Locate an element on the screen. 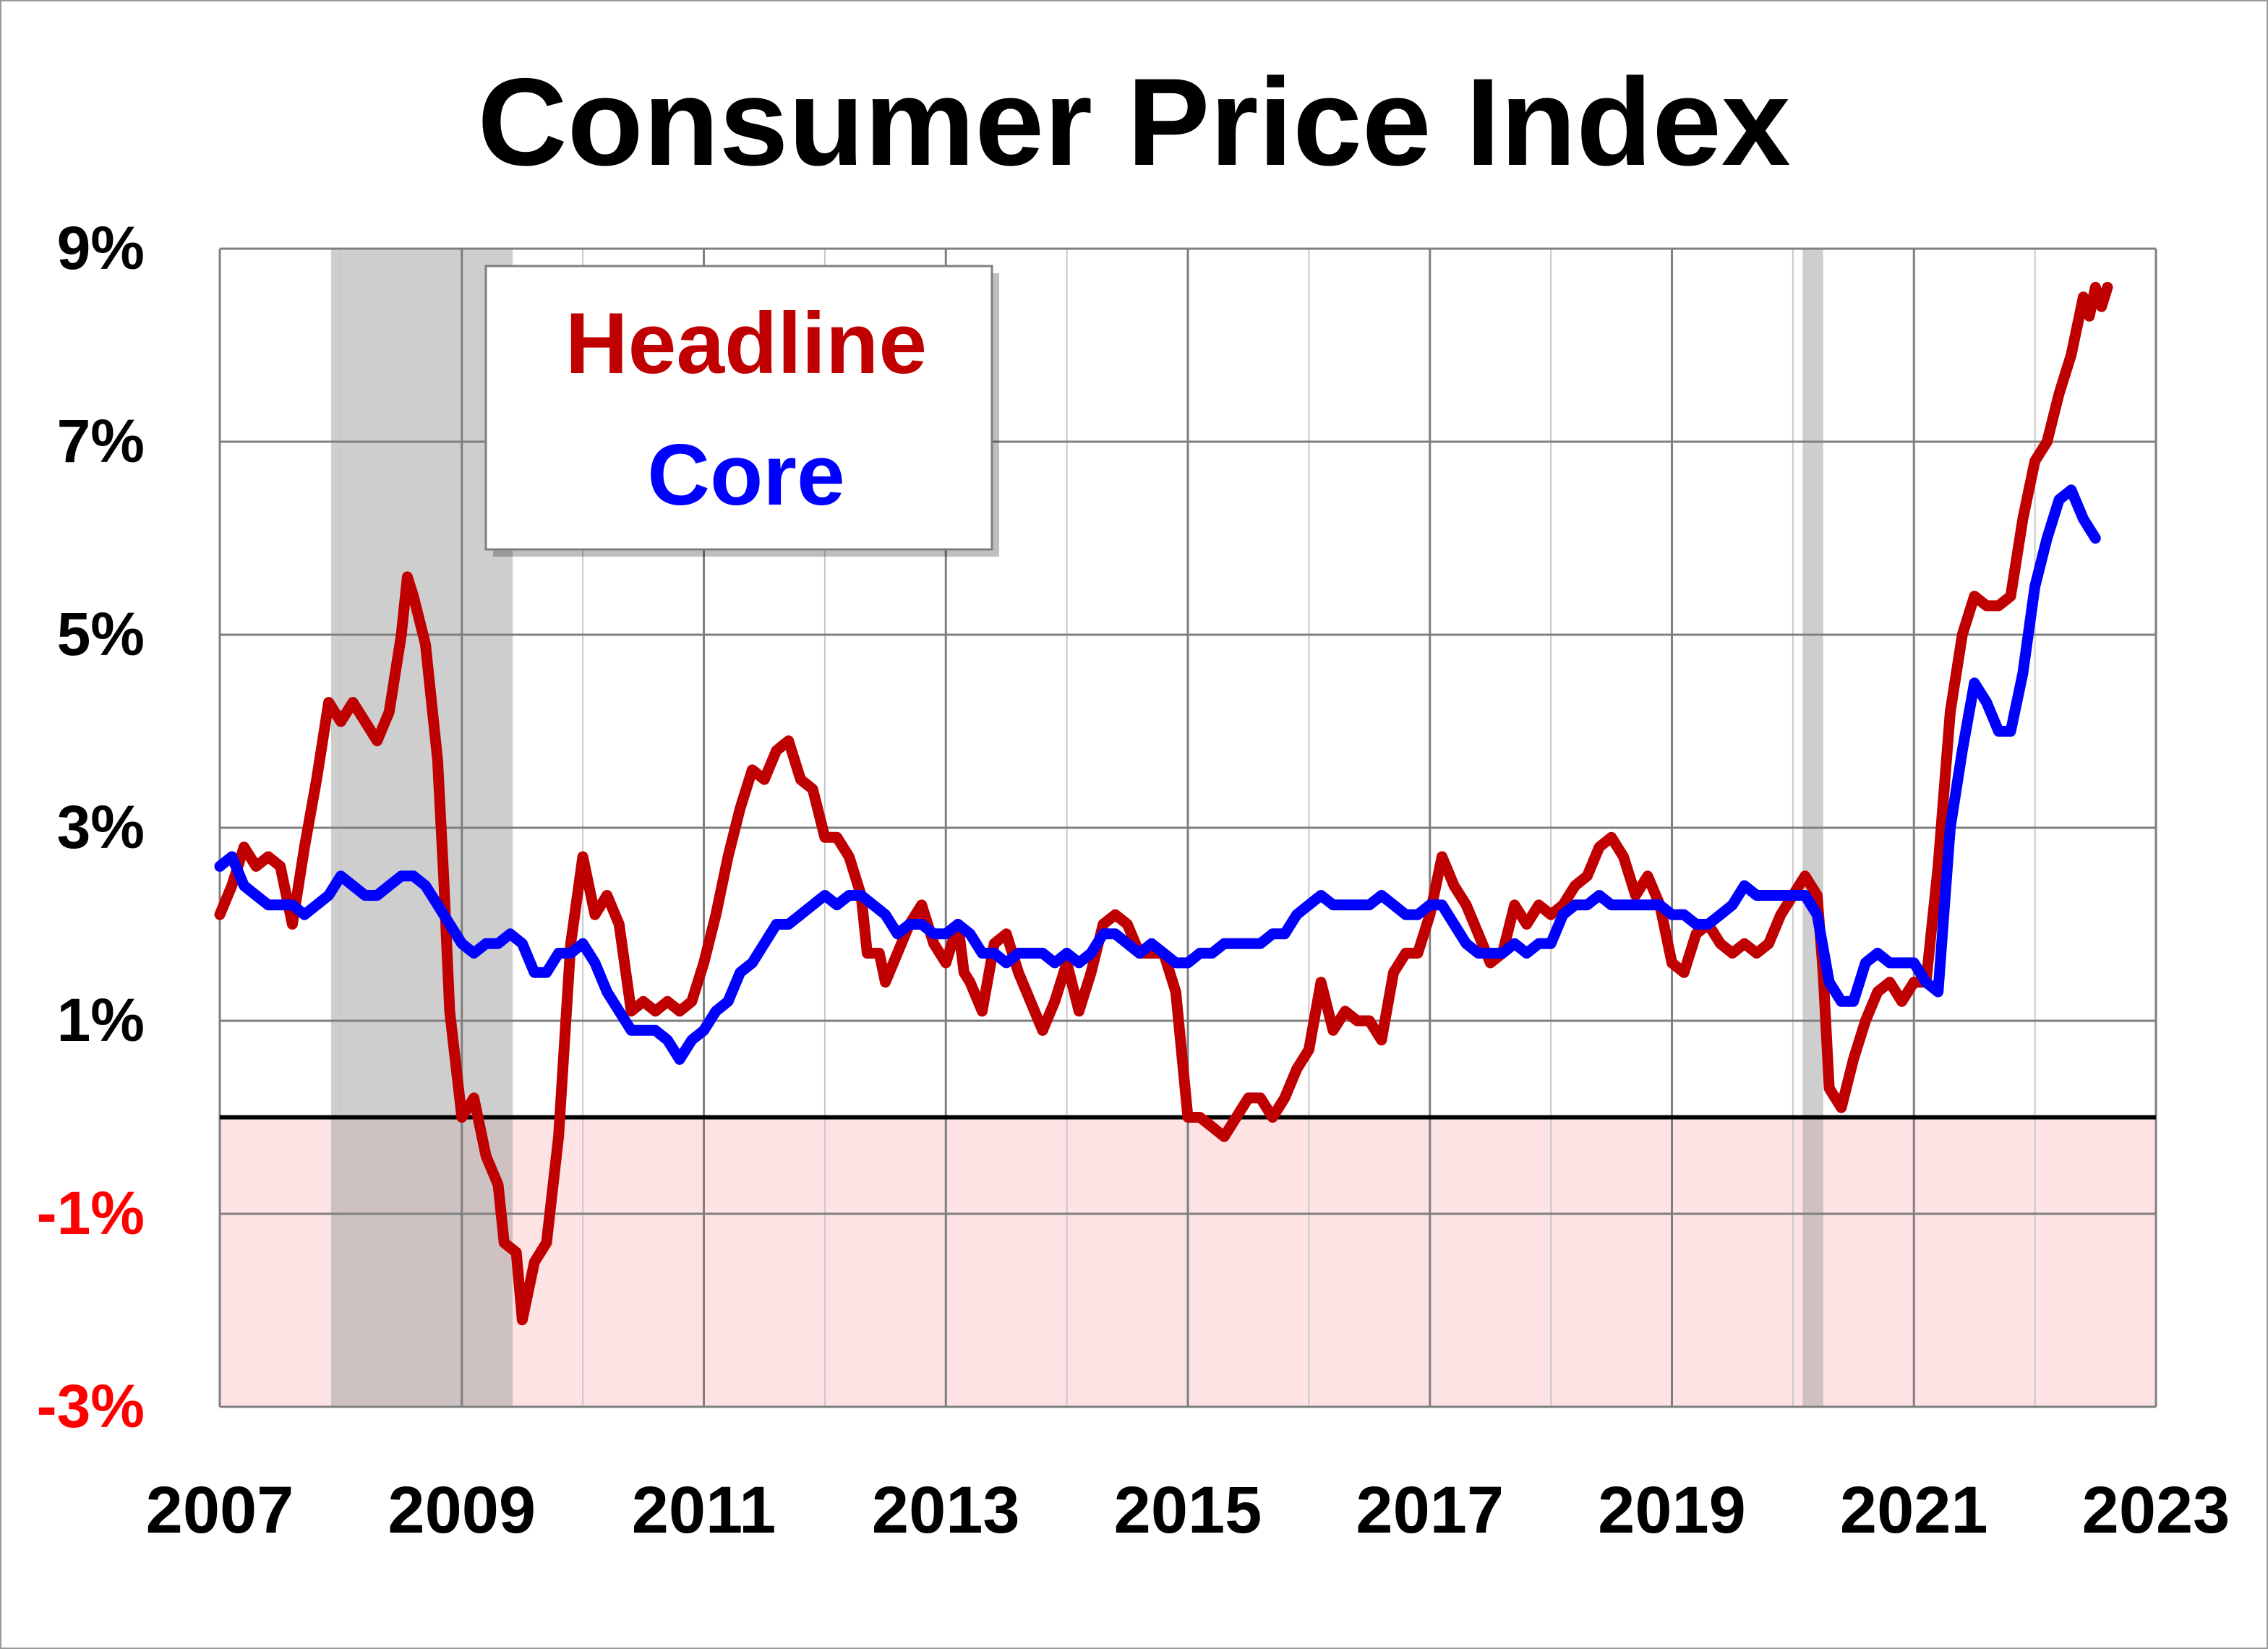 The width and height of the screenshot is (2268, 1649). x-axis-ticks: 2007 2009 2011 2013 2015 2017 2019 2021 2023 is located at coordinates (1188, 1510).